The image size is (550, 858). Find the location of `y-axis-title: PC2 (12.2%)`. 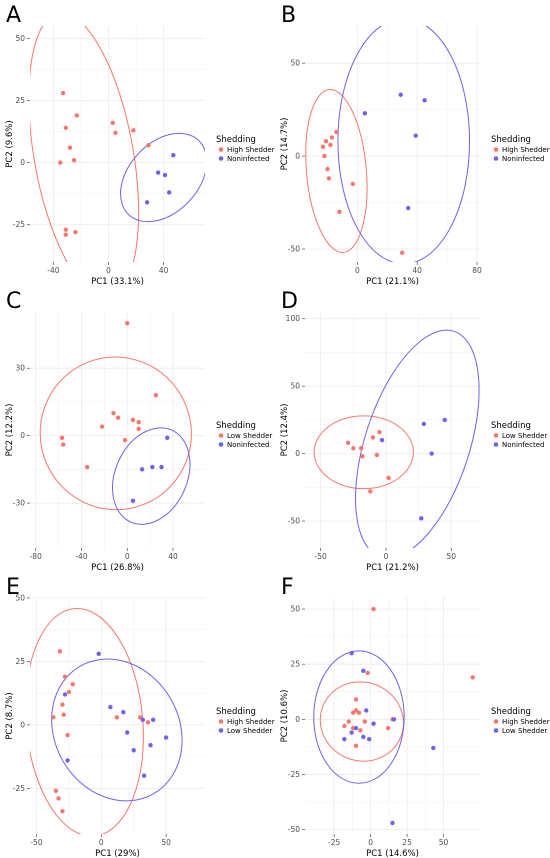

y-axis-title: PC2 (12.2%) is located at coordinates (10, 430).